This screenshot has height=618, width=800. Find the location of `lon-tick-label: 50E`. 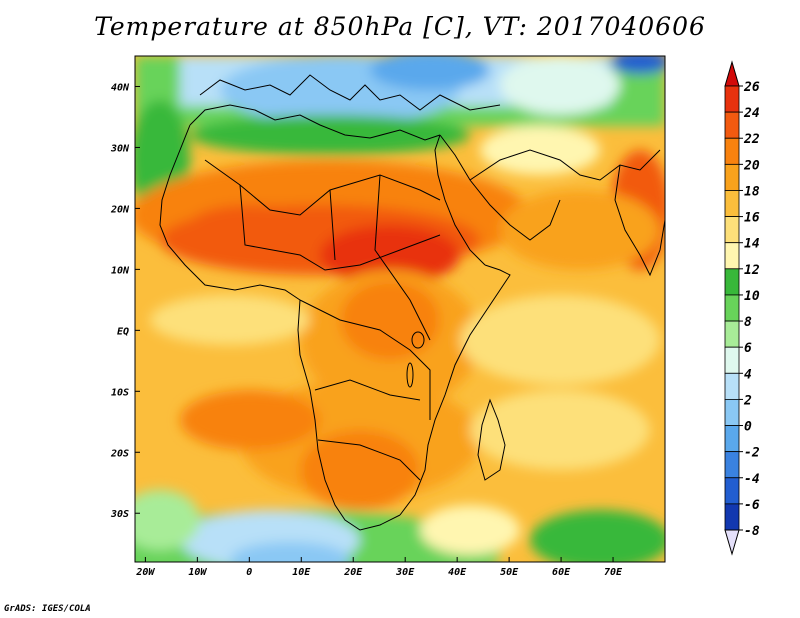

lon-tick-label: 50E is located at coordinates (509, 572).